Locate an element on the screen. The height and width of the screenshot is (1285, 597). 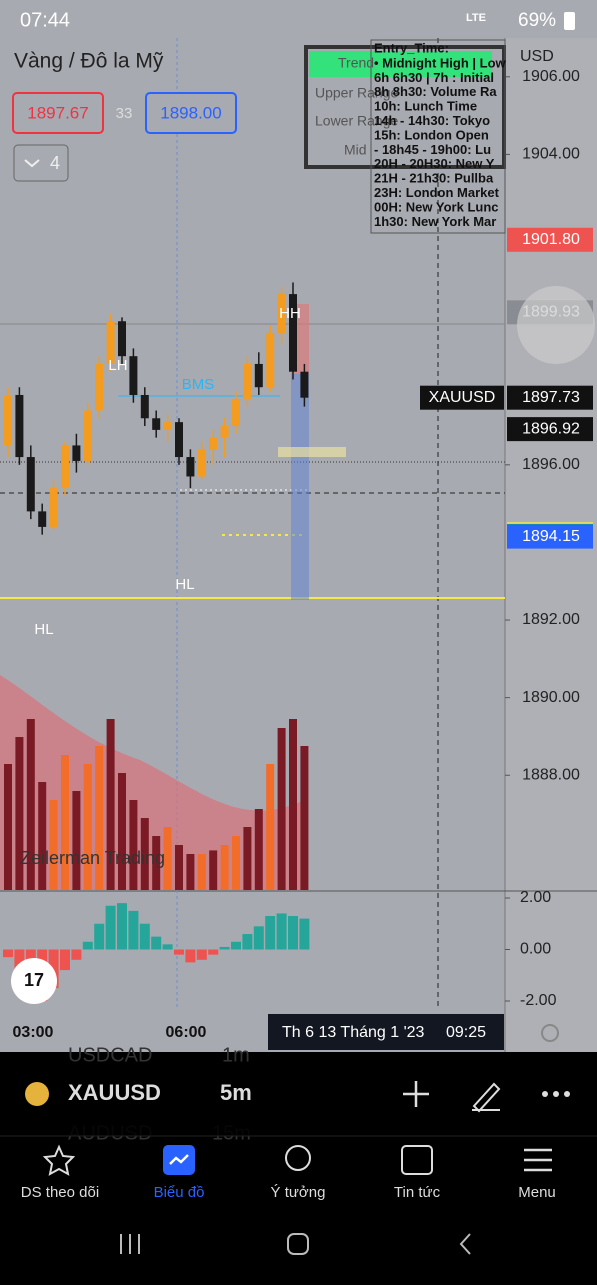
indicator-count: 4 is located at coordinates (55, 163).